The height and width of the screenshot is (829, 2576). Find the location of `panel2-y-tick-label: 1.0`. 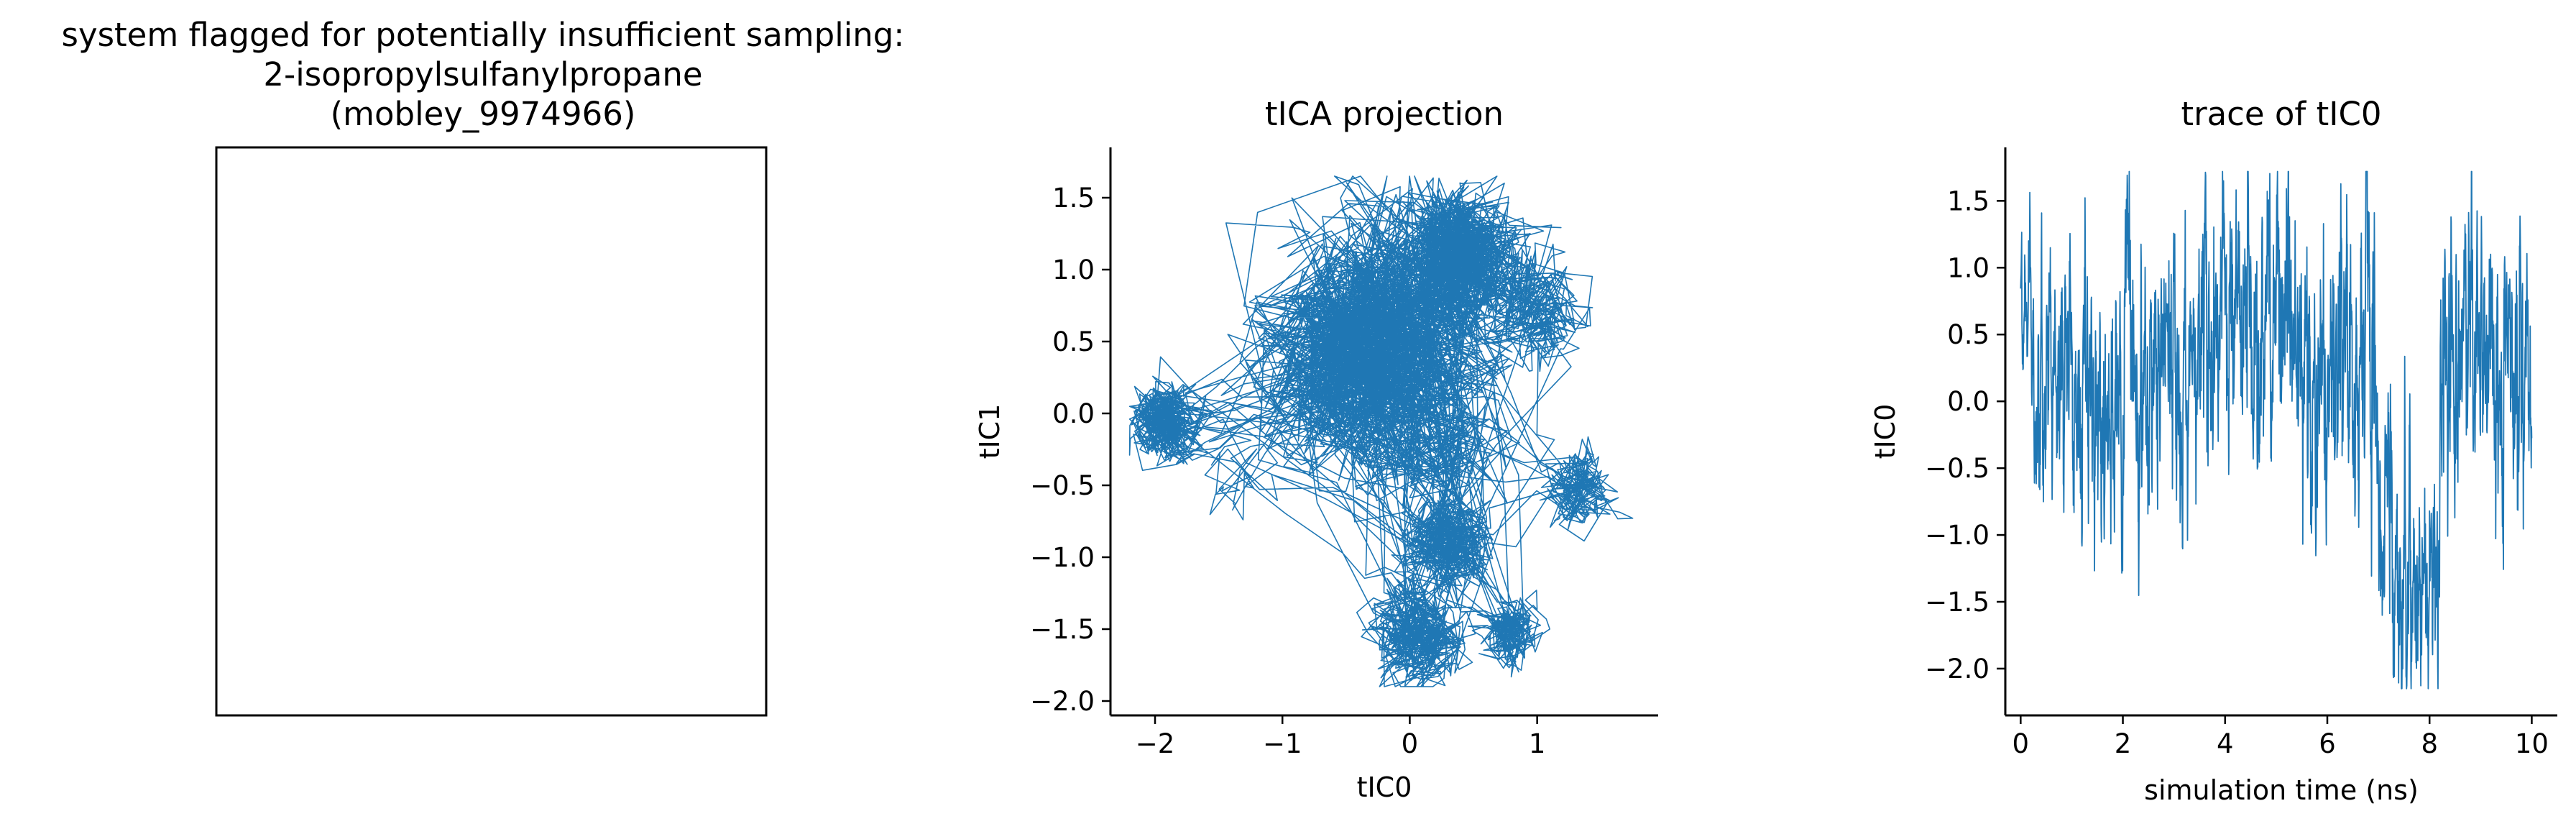

panel2-y-tick-label: 1.0 is located at coordinates (1073, 270).